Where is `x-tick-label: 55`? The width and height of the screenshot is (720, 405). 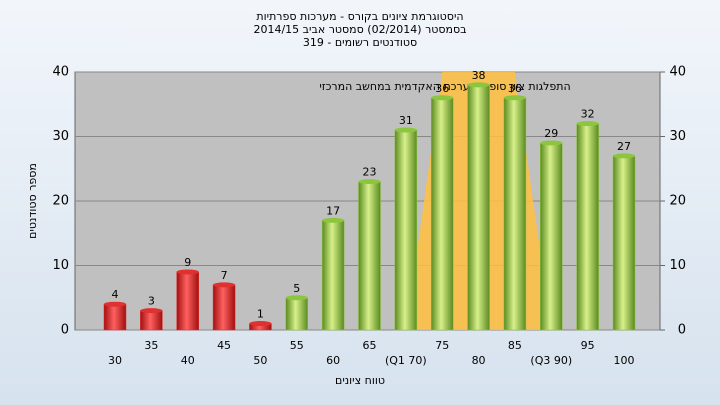 x-tick-label: 55 is located at coordinates (297, 345).